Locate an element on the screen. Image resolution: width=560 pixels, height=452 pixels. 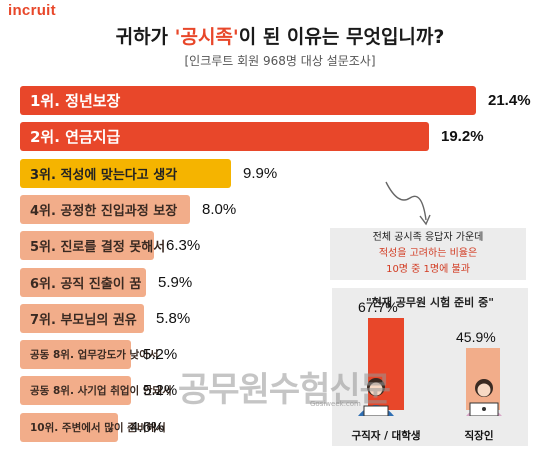
bar-label: 4위. 공정한 진입과정 보장 is located at coordinates (104, 211).